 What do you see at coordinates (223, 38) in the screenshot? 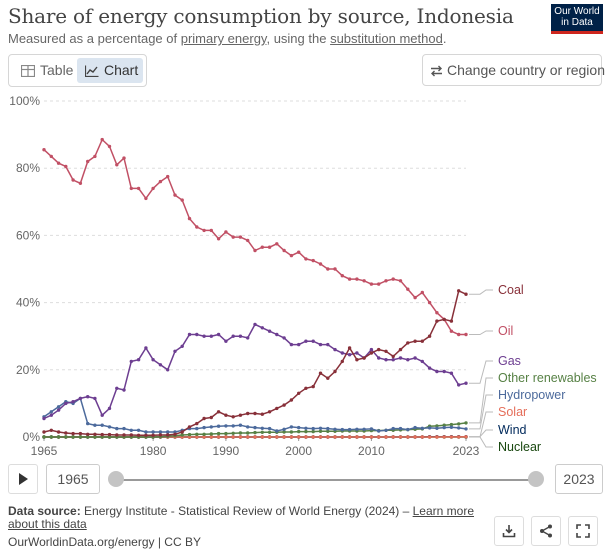
I see `primary-energy-link: primary energy` at bounding box center [223, 38].